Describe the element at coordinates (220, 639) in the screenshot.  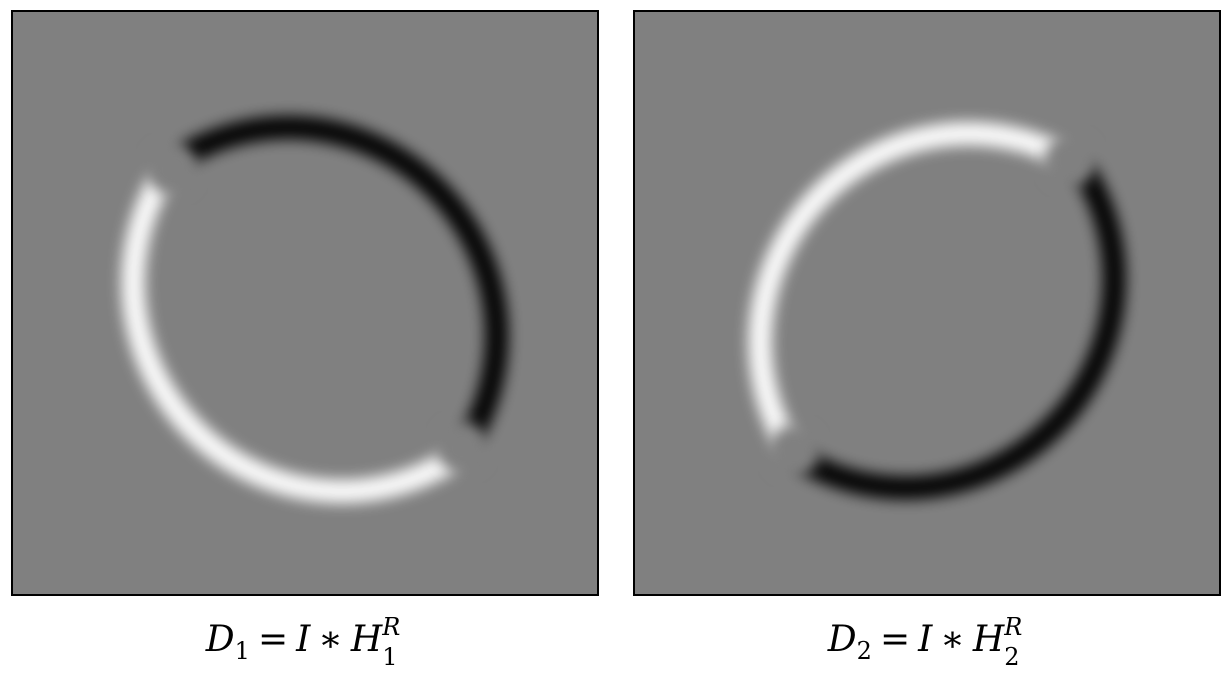
I see `caption-d1-lhs-symbol: D` at that location.